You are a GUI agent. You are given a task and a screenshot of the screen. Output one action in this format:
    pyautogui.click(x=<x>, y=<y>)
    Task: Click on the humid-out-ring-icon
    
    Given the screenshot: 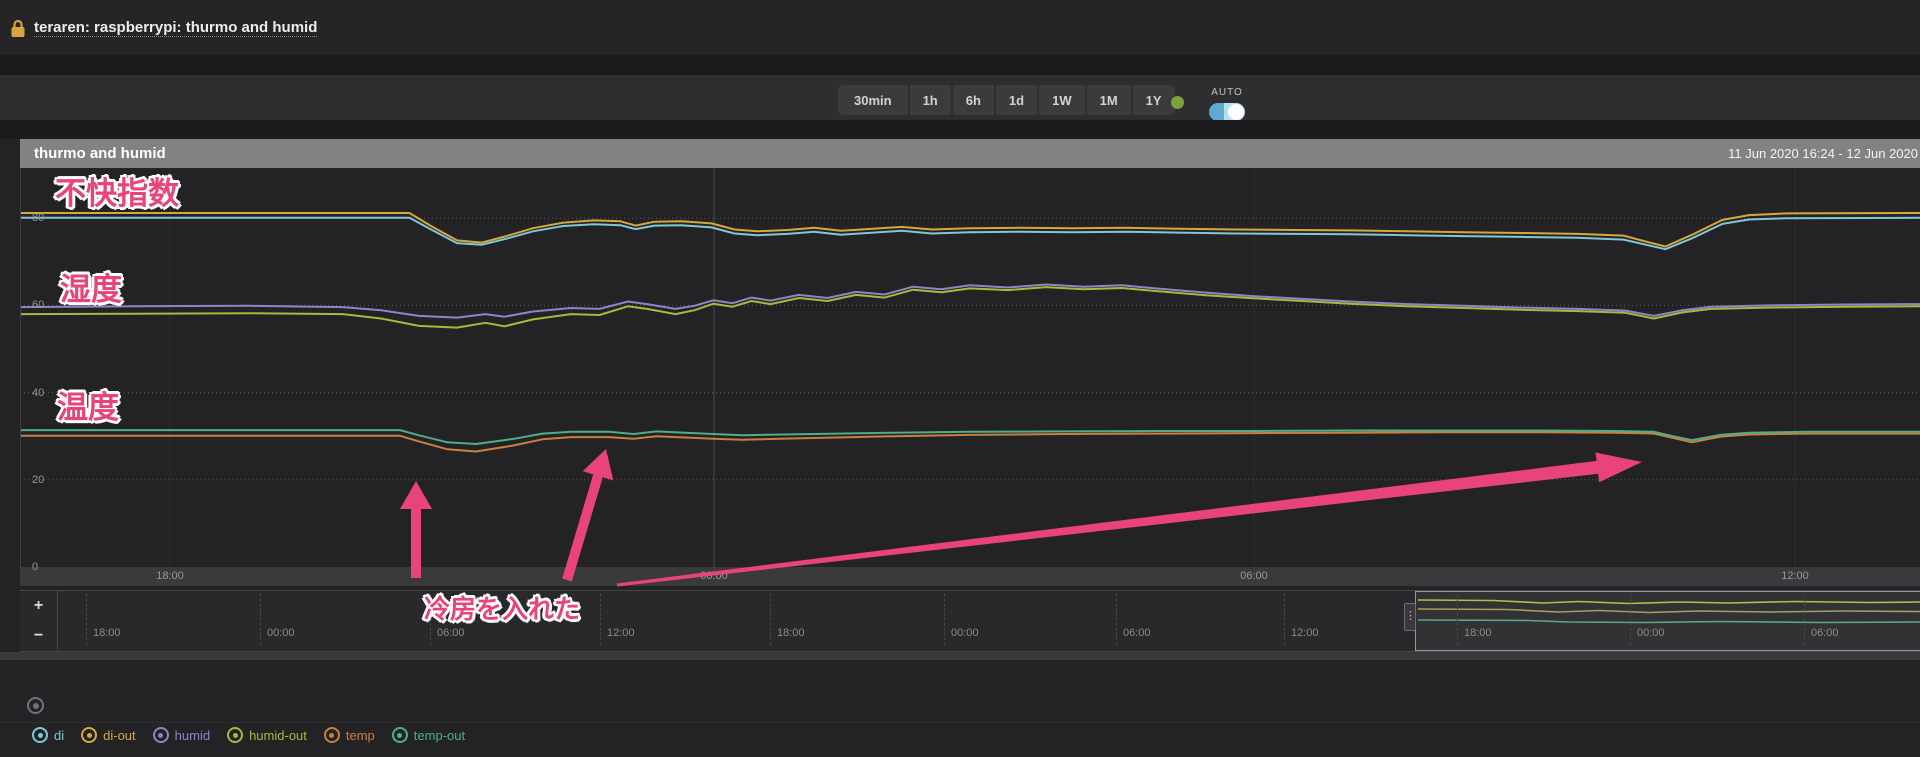 What is the action you would take?
    pyautogui.click(x=235, y=735)
    